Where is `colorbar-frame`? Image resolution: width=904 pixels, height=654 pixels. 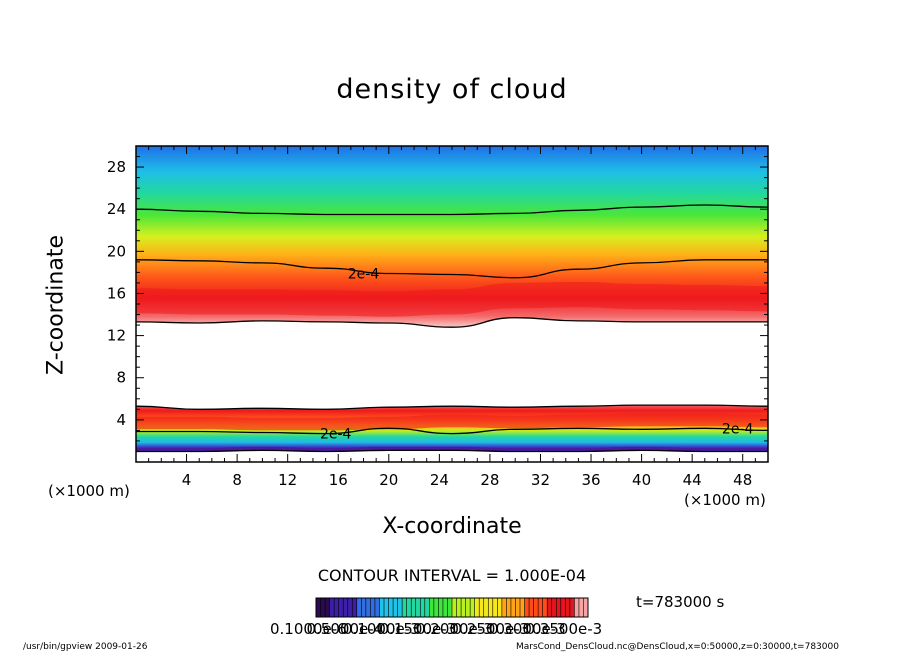
colorbar-frame is located at coordinates (452, 607).